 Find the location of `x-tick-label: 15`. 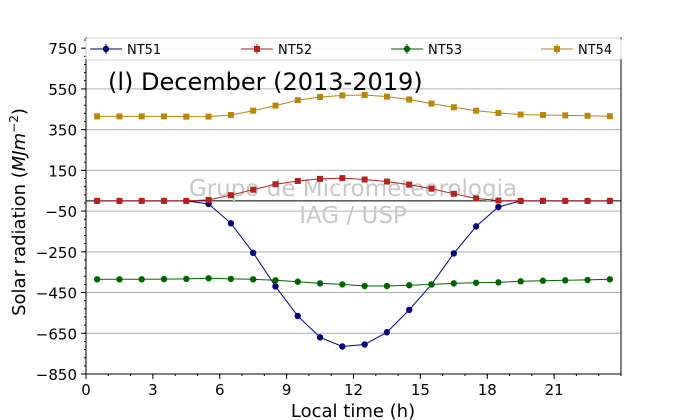

x-tick-label: 15 is located at coordinates (420, 390).